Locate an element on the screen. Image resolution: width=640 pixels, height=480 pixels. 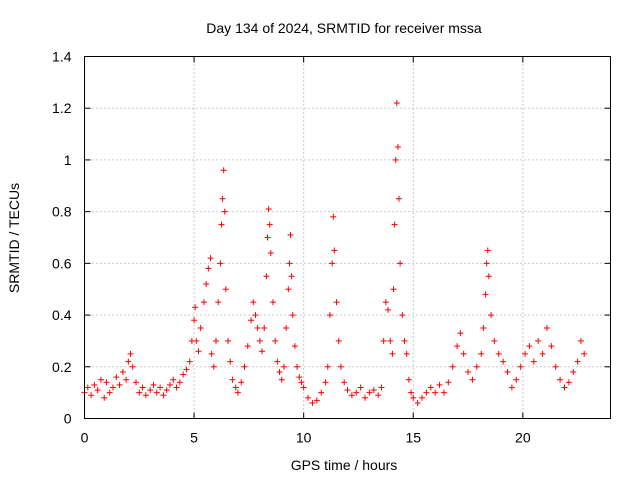
y-tick-label: 0.6 is located at coordinates (62, 263).